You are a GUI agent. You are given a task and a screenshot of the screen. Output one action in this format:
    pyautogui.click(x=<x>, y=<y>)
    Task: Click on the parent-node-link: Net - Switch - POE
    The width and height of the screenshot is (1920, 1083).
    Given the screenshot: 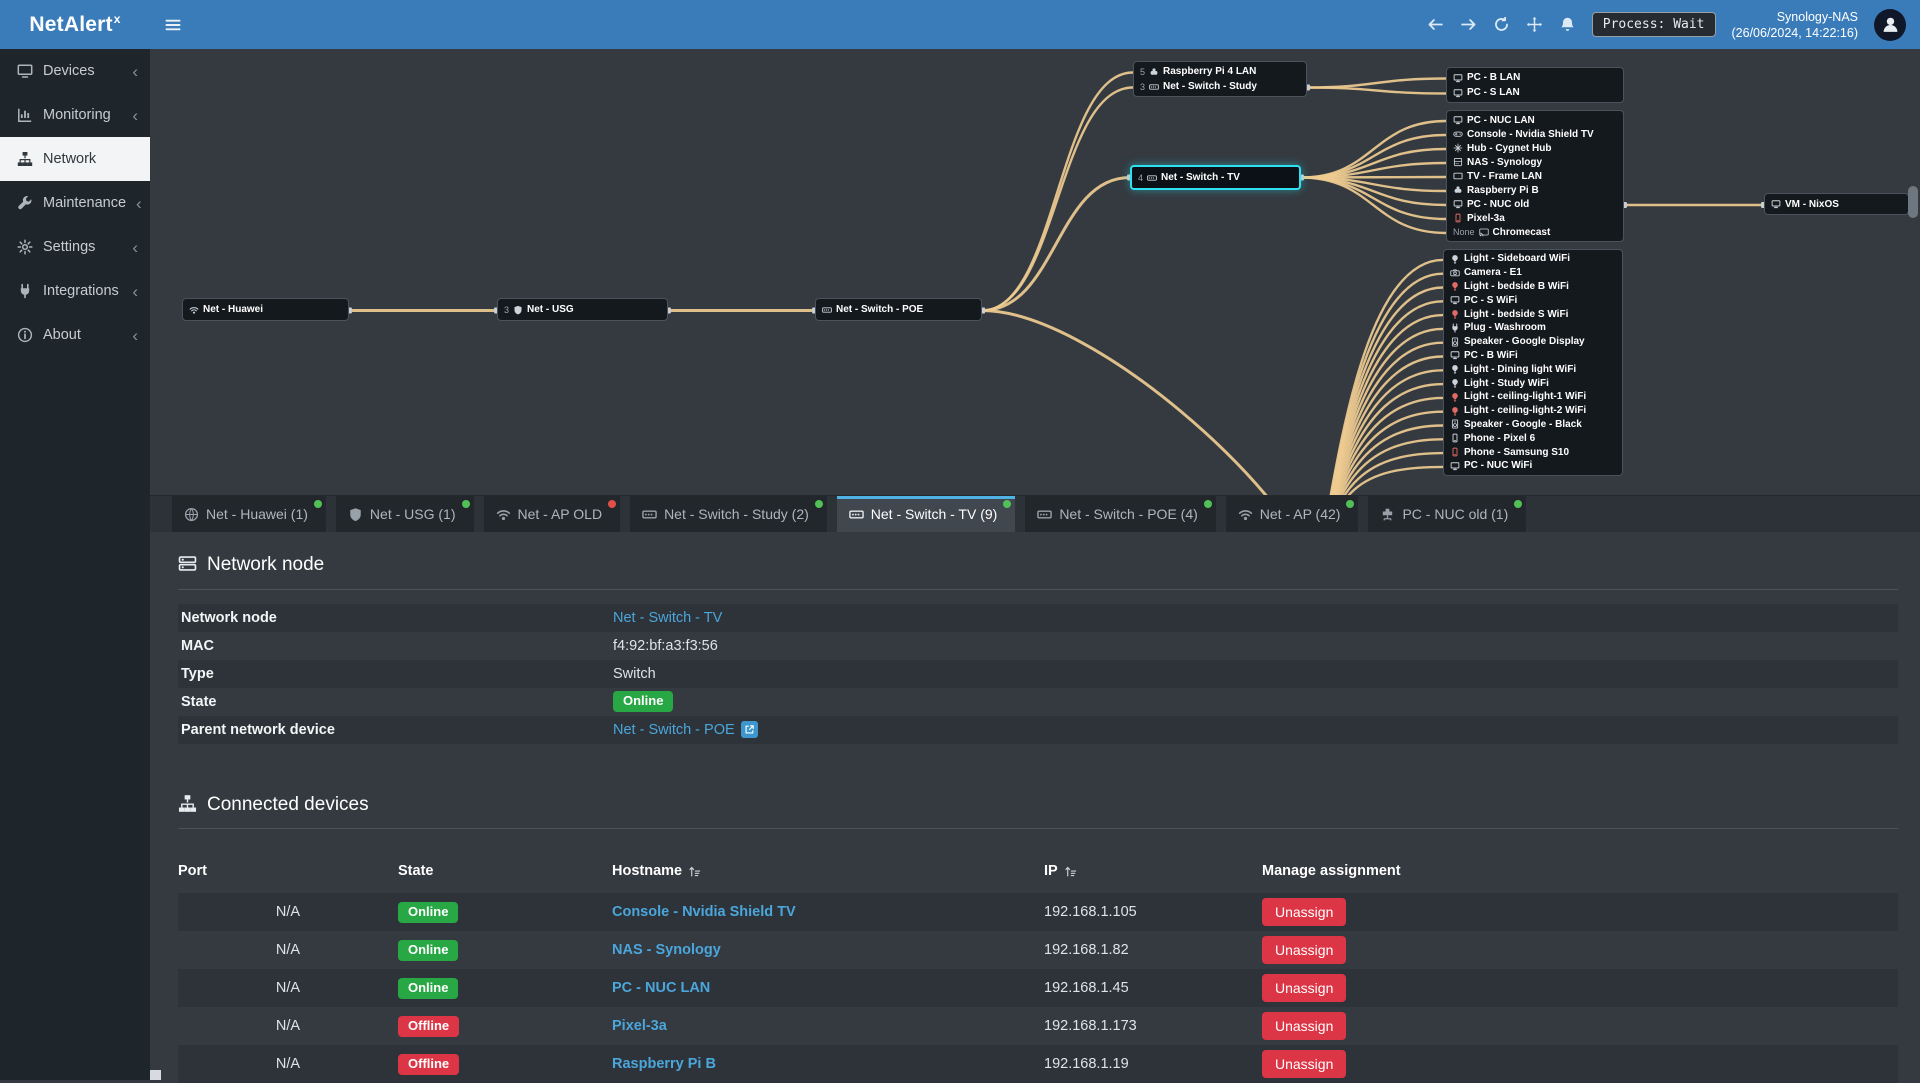 What is the action you would take?
    pyautogui.click(x=674, y=730)
    